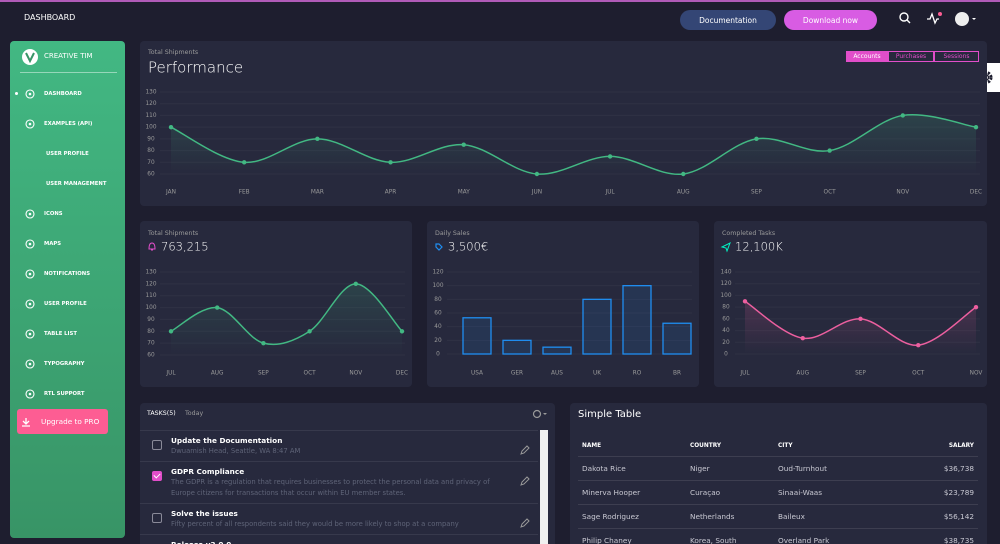 The image size is (1000, 544). Describe the element at coordinates (632, 536) in the screenshot. I see `table-cell: Philip Chaney` at that location.